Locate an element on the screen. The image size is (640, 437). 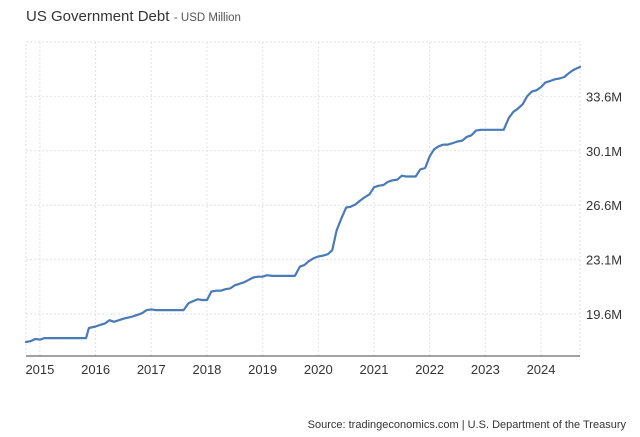
x-tick-label: 2015 is located at coordinates (39, 369).